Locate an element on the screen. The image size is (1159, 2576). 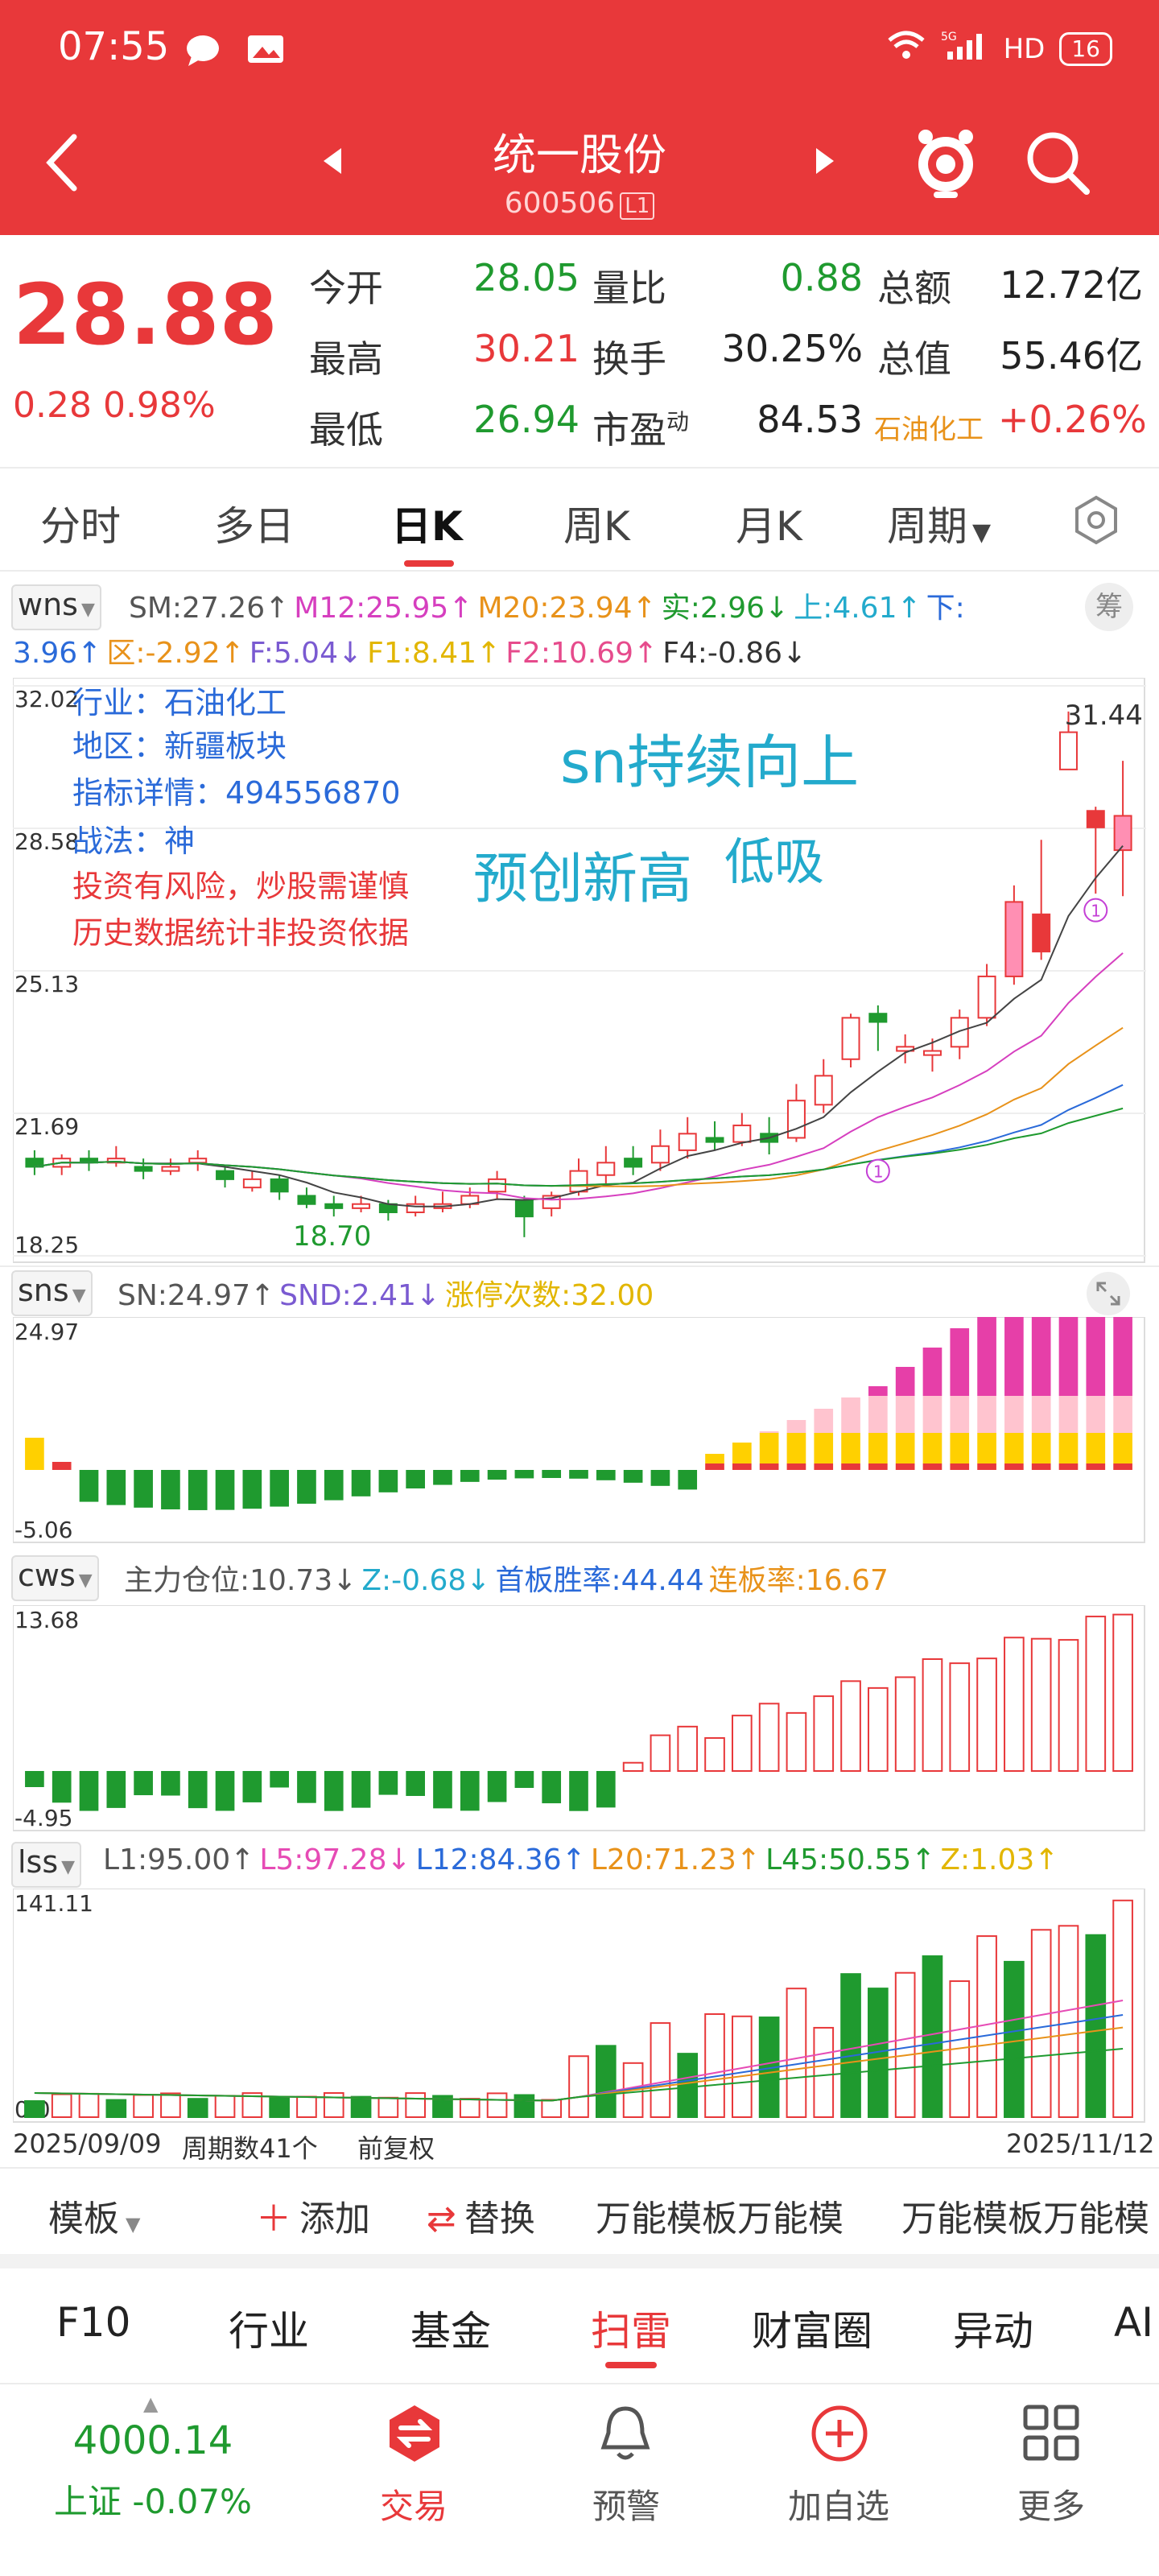
sns-chart: 24.97 -5.06 is located at coordinates (579, 1430).